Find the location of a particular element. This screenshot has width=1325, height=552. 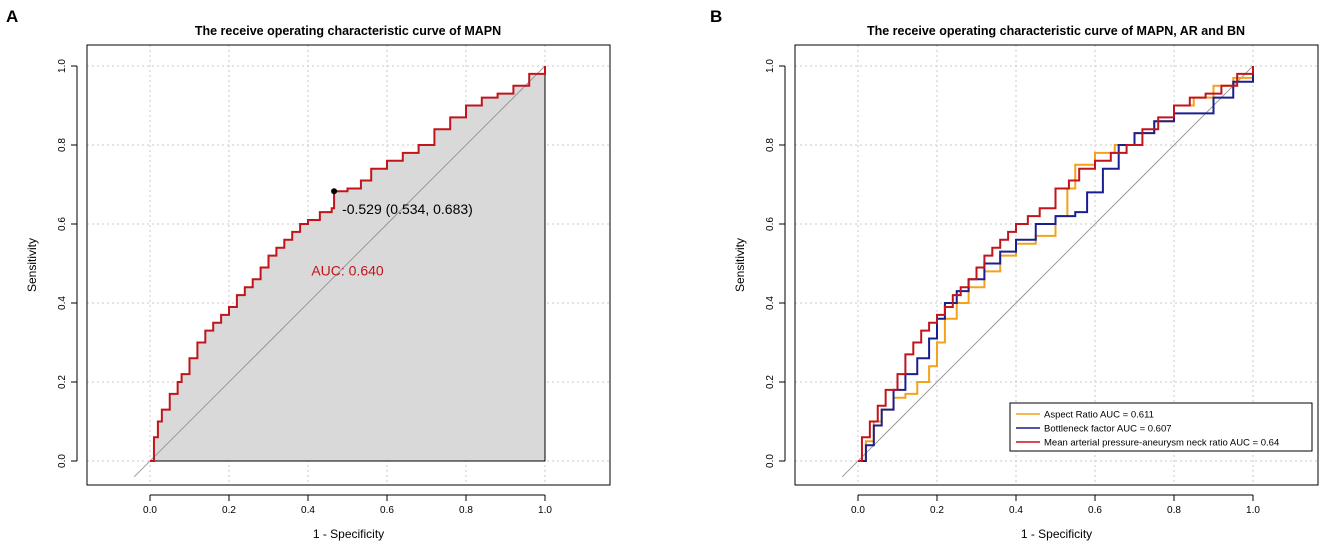

legend-entry: Aspect Ratio AUC = 0.611 is located at coordinates (1099, 415).